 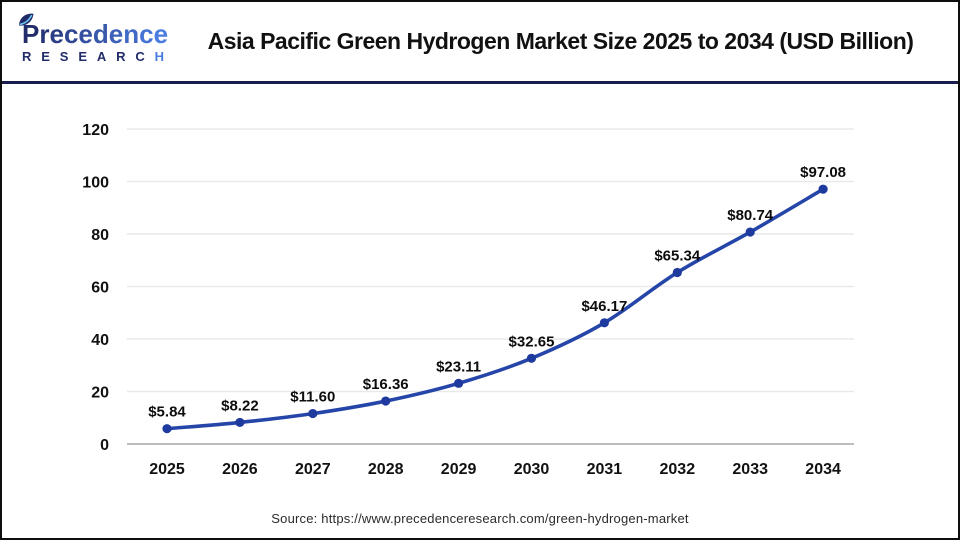 I want to click on leaf-icon, so click(x=26, y=19).